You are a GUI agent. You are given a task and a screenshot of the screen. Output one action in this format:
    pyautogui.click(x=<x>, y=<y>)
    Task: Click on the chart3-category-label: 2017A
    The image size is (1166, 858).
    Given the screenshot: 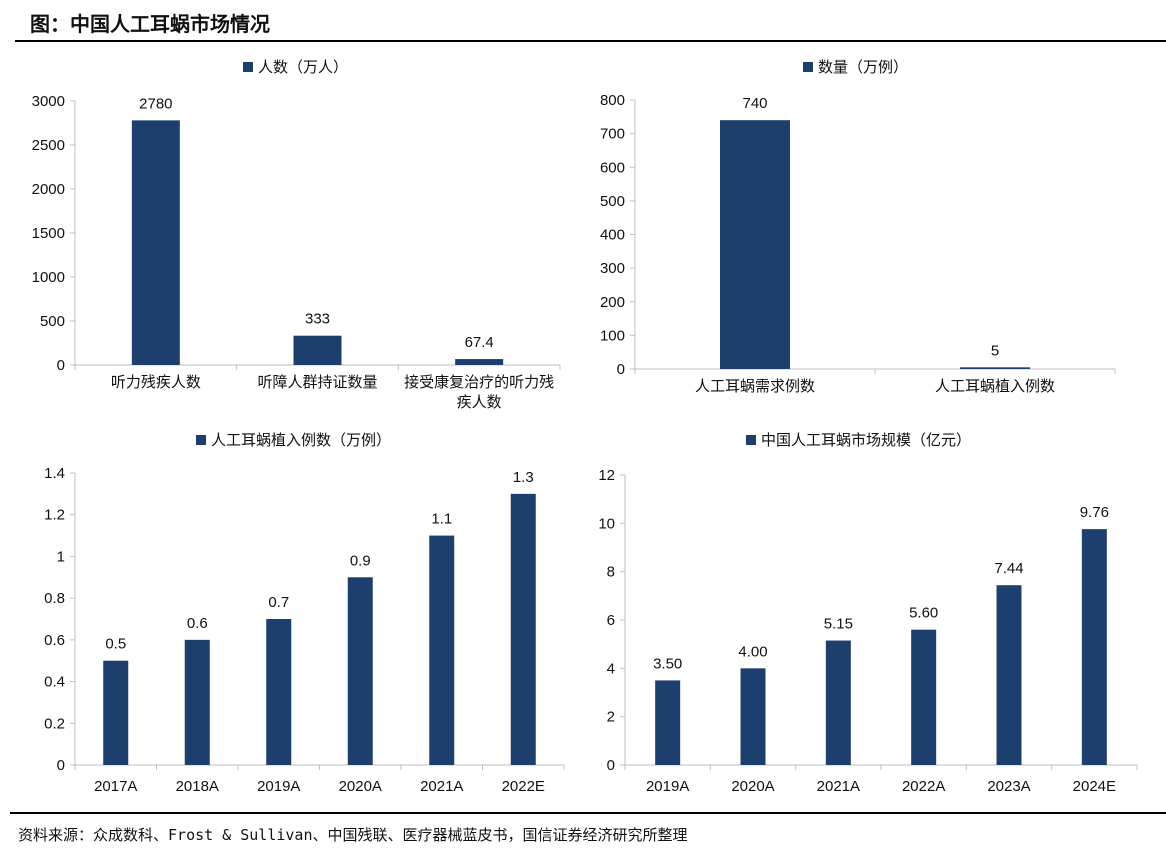 What is the action you would take?
    pyautogui.click(x=115, y=786)
    